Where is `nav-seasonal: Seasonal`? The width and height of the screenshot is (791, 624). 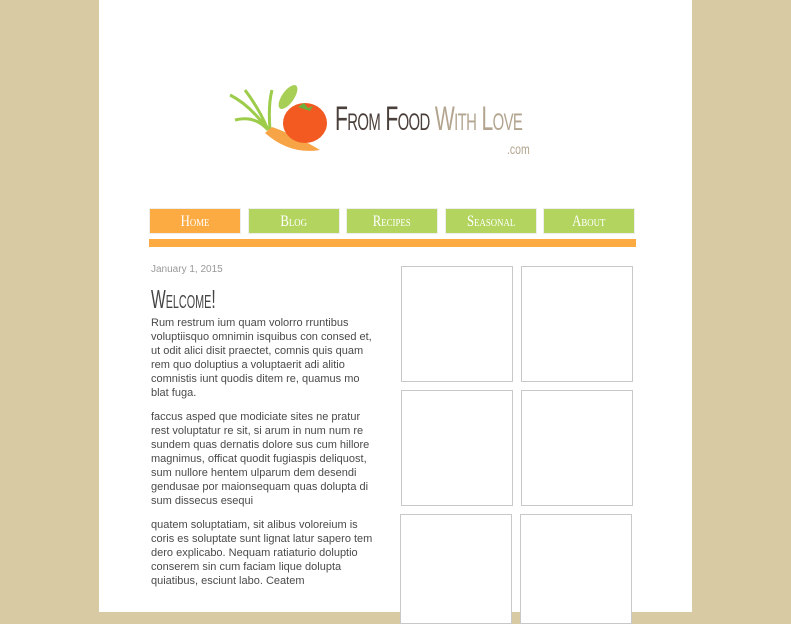
nav-seasonal: Seasonal is located at coordinates (491, 221).